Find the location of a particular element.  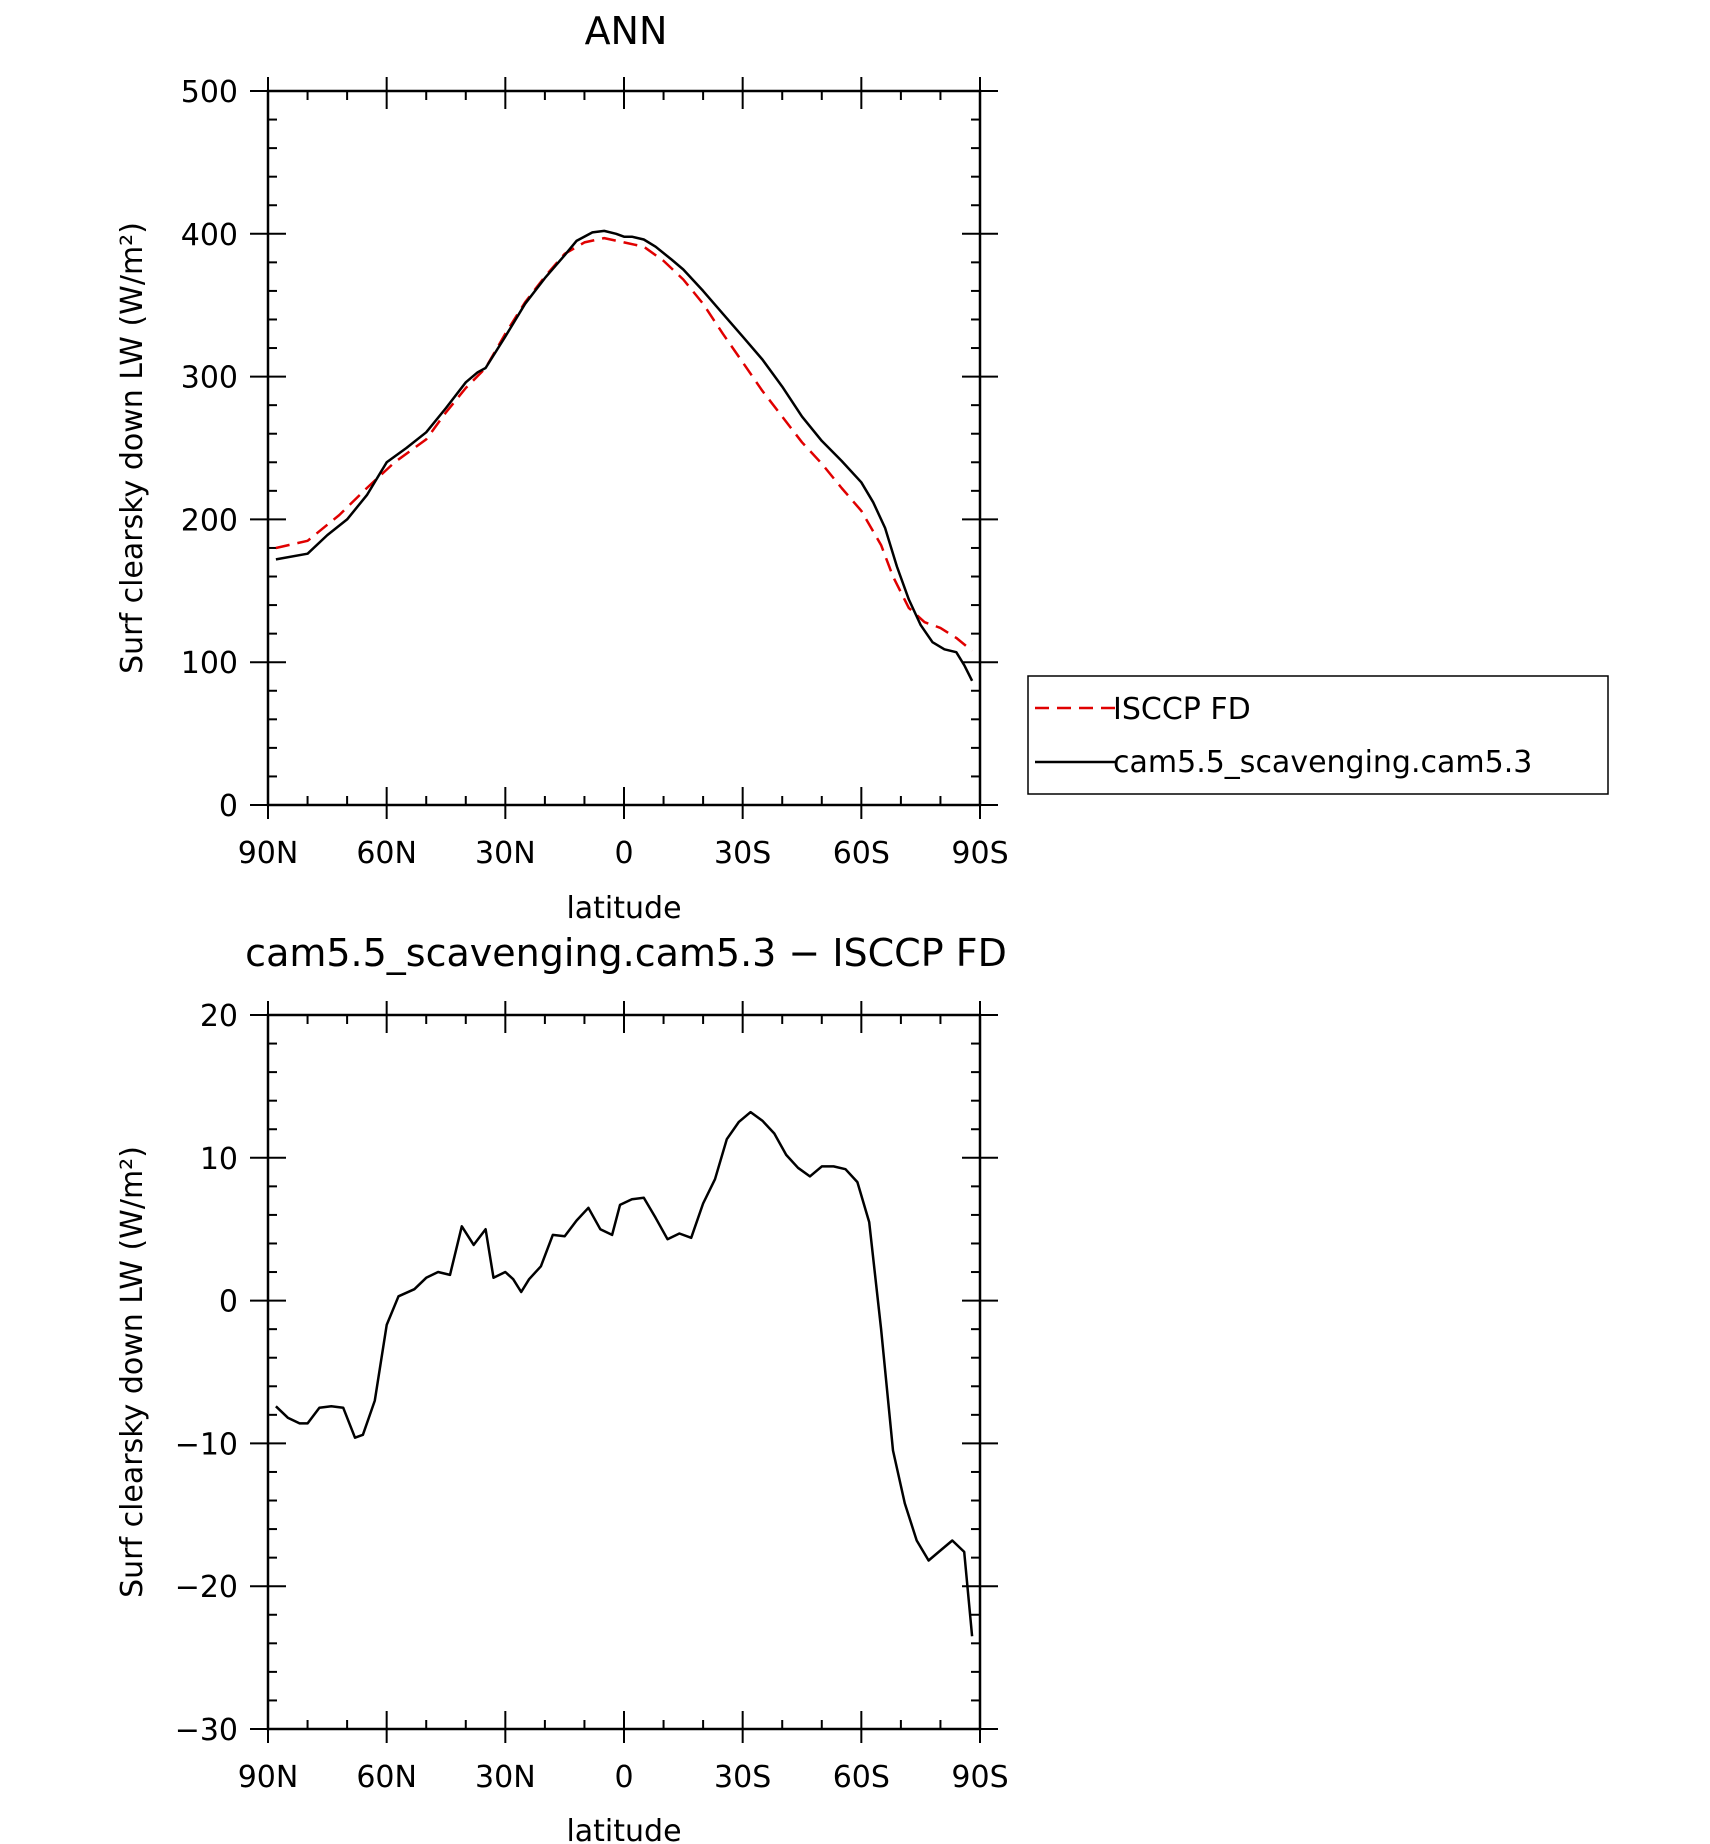

bottom-series-cam-line is located at coordinates (624, 1373).